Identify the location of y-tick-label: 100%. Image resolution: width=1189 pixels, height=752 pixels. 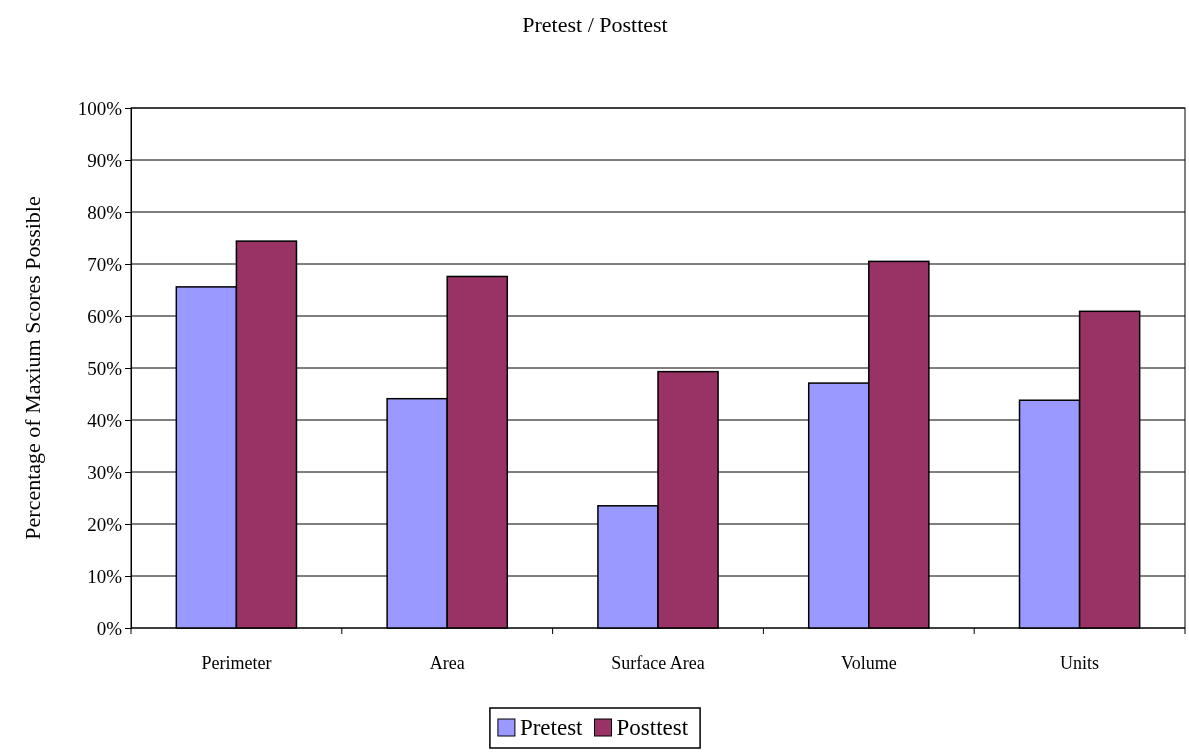
(100, 108).